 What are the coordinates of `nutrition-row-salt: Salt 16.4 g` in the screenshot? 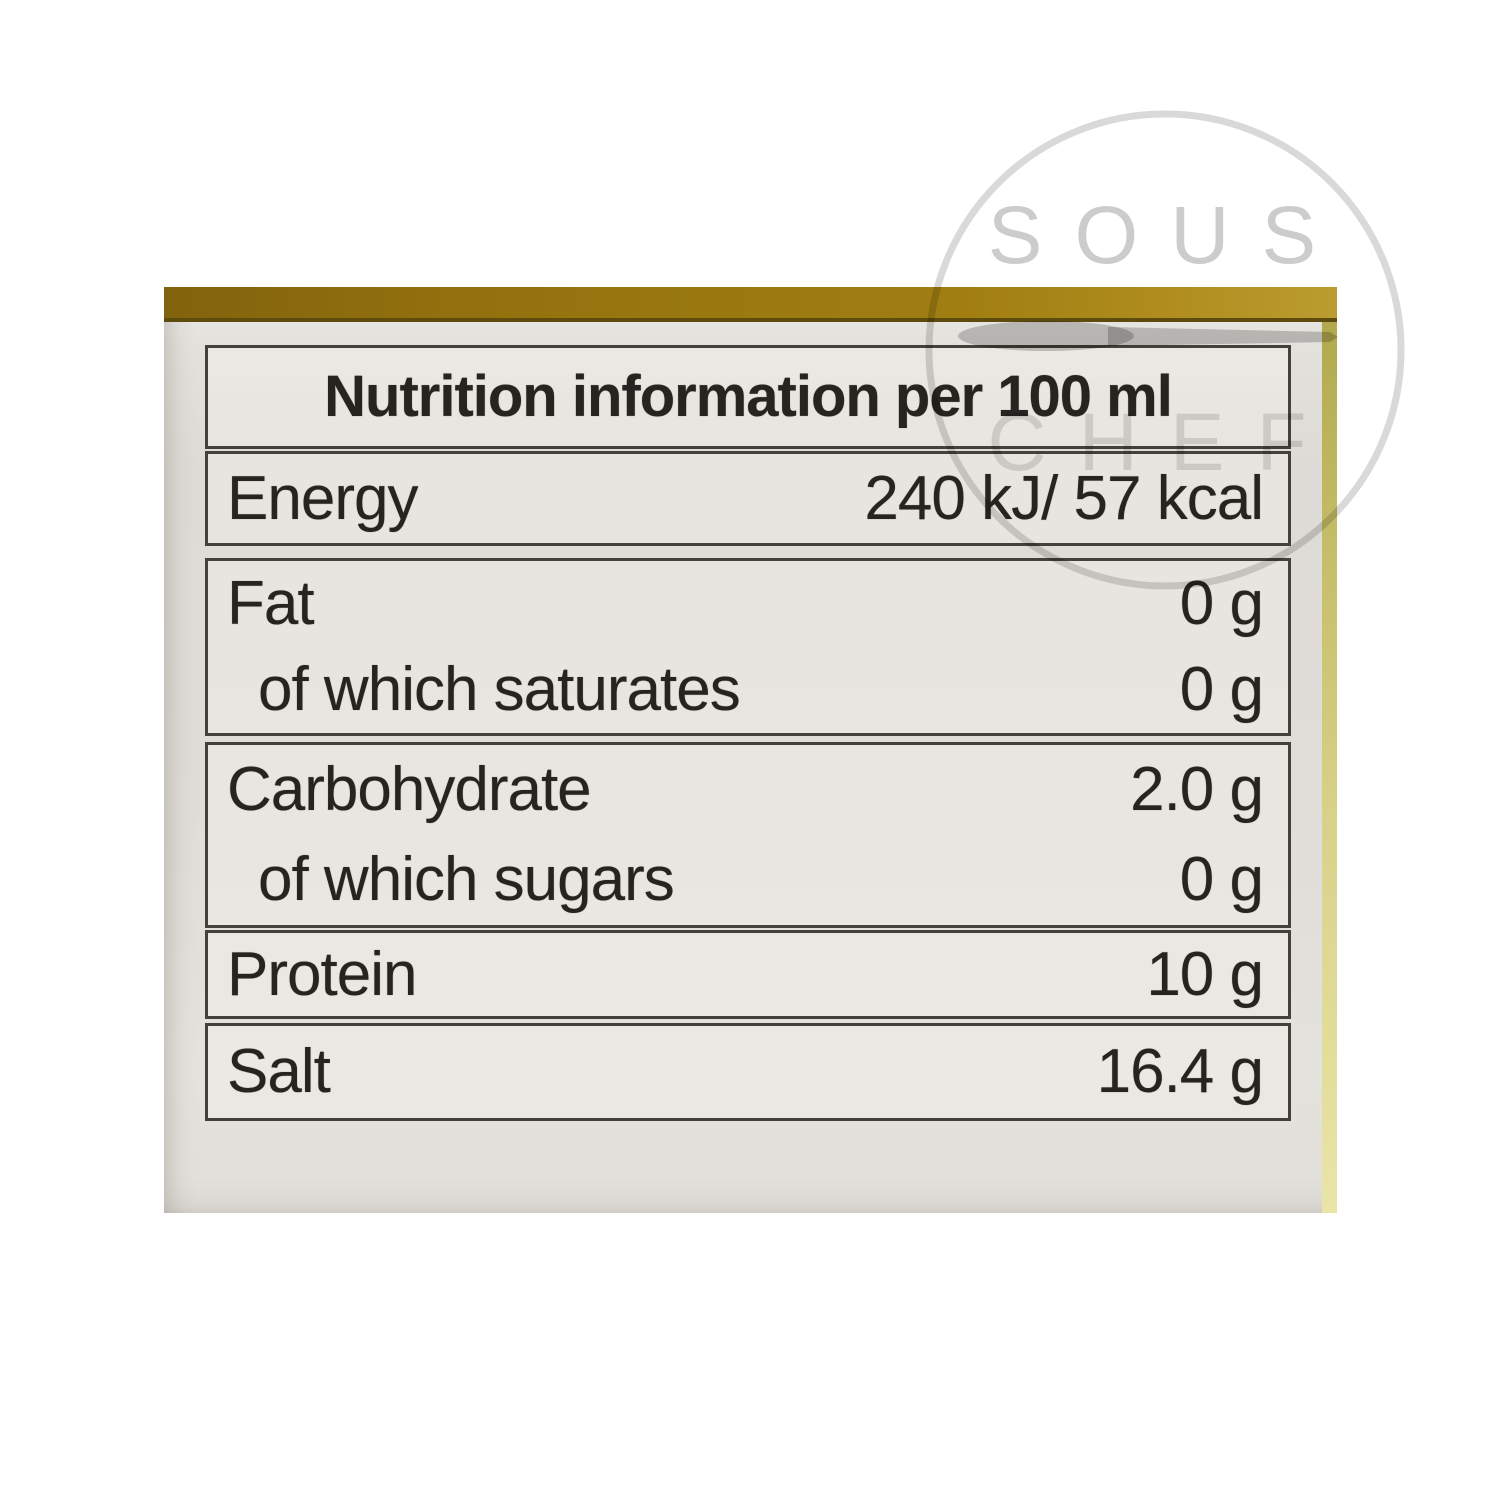 It's located at (748, 1072).